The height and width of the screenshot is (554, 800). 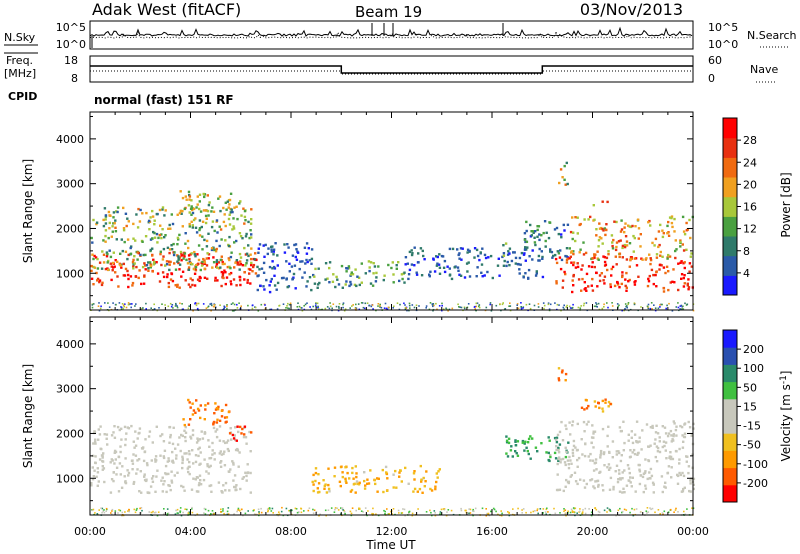 What do you see at coordinates (730, 187) in the screenshot?
I see `colorbar-cell` at bounding box center [730, 187].